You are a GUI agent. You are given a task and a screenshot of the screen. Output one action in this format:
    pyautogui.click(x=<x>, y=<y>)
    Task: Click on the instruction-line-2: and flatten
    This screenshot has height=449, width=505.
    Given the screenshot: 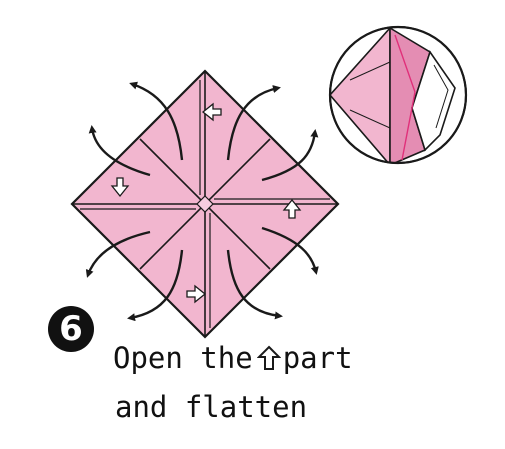 What is the action you would take?
    pyautogui.click(x=211, y=407)
    